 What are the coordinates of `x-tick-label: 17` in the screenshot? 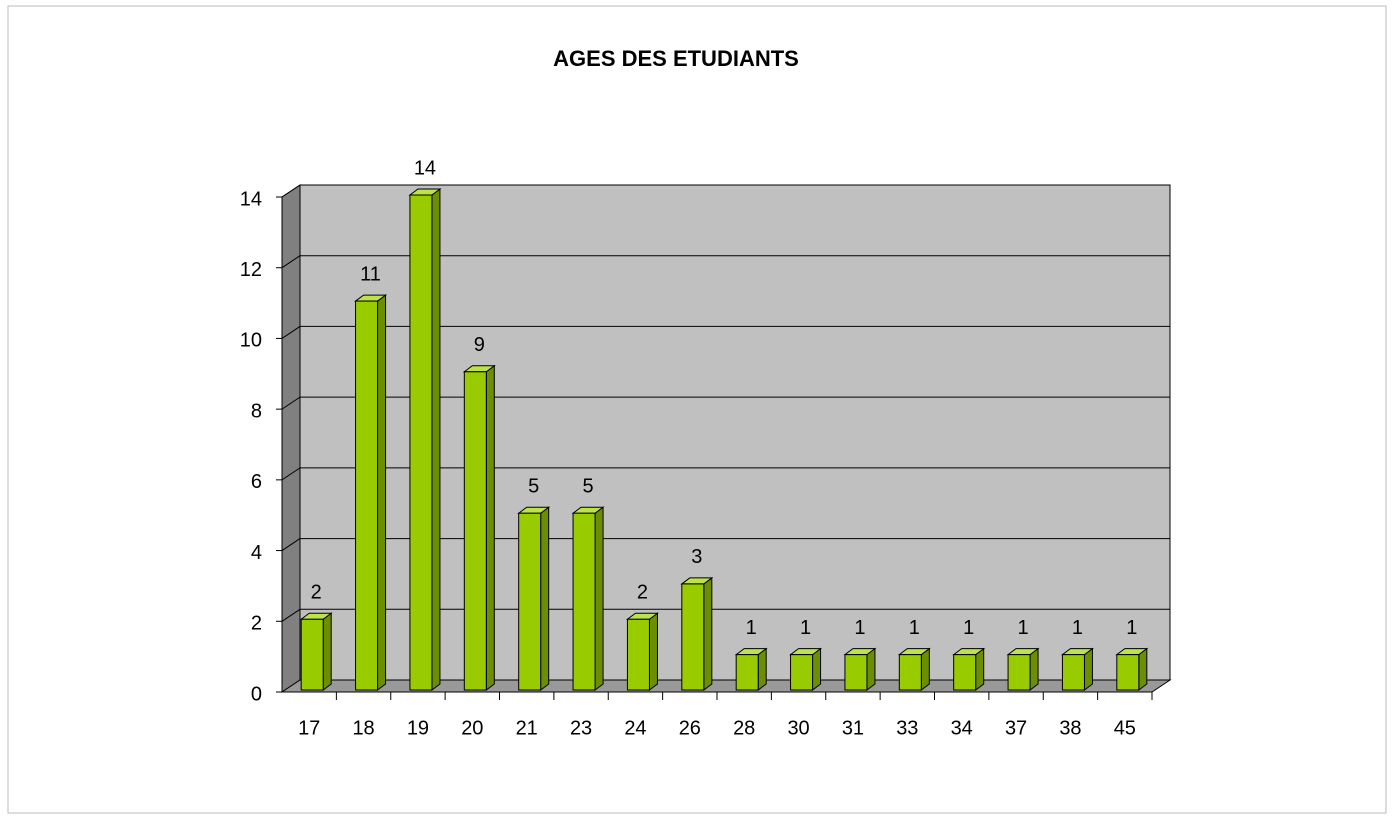 It's located at (309, 728).